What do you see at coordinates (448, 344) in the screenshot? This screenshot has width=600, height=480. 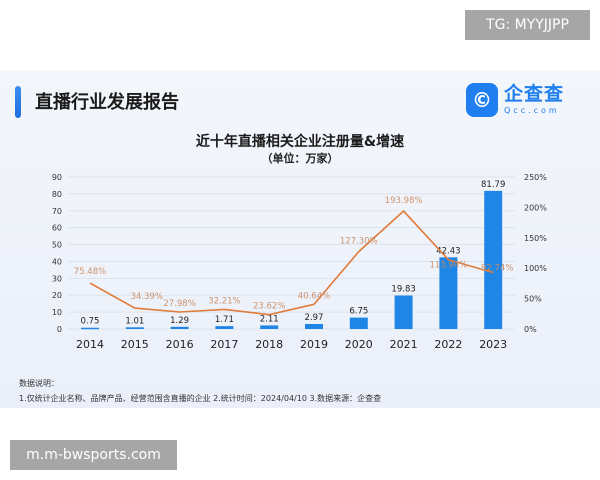 I see `x-tick: 2022` at bounding box center [448, 344].